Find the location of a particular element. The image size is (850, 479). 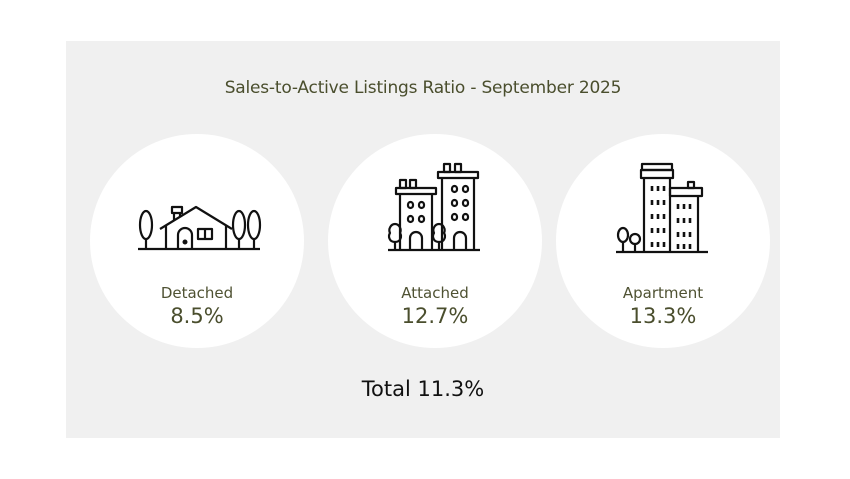

detached-card: Detached 8.5% is located at coordinates (197, 241).